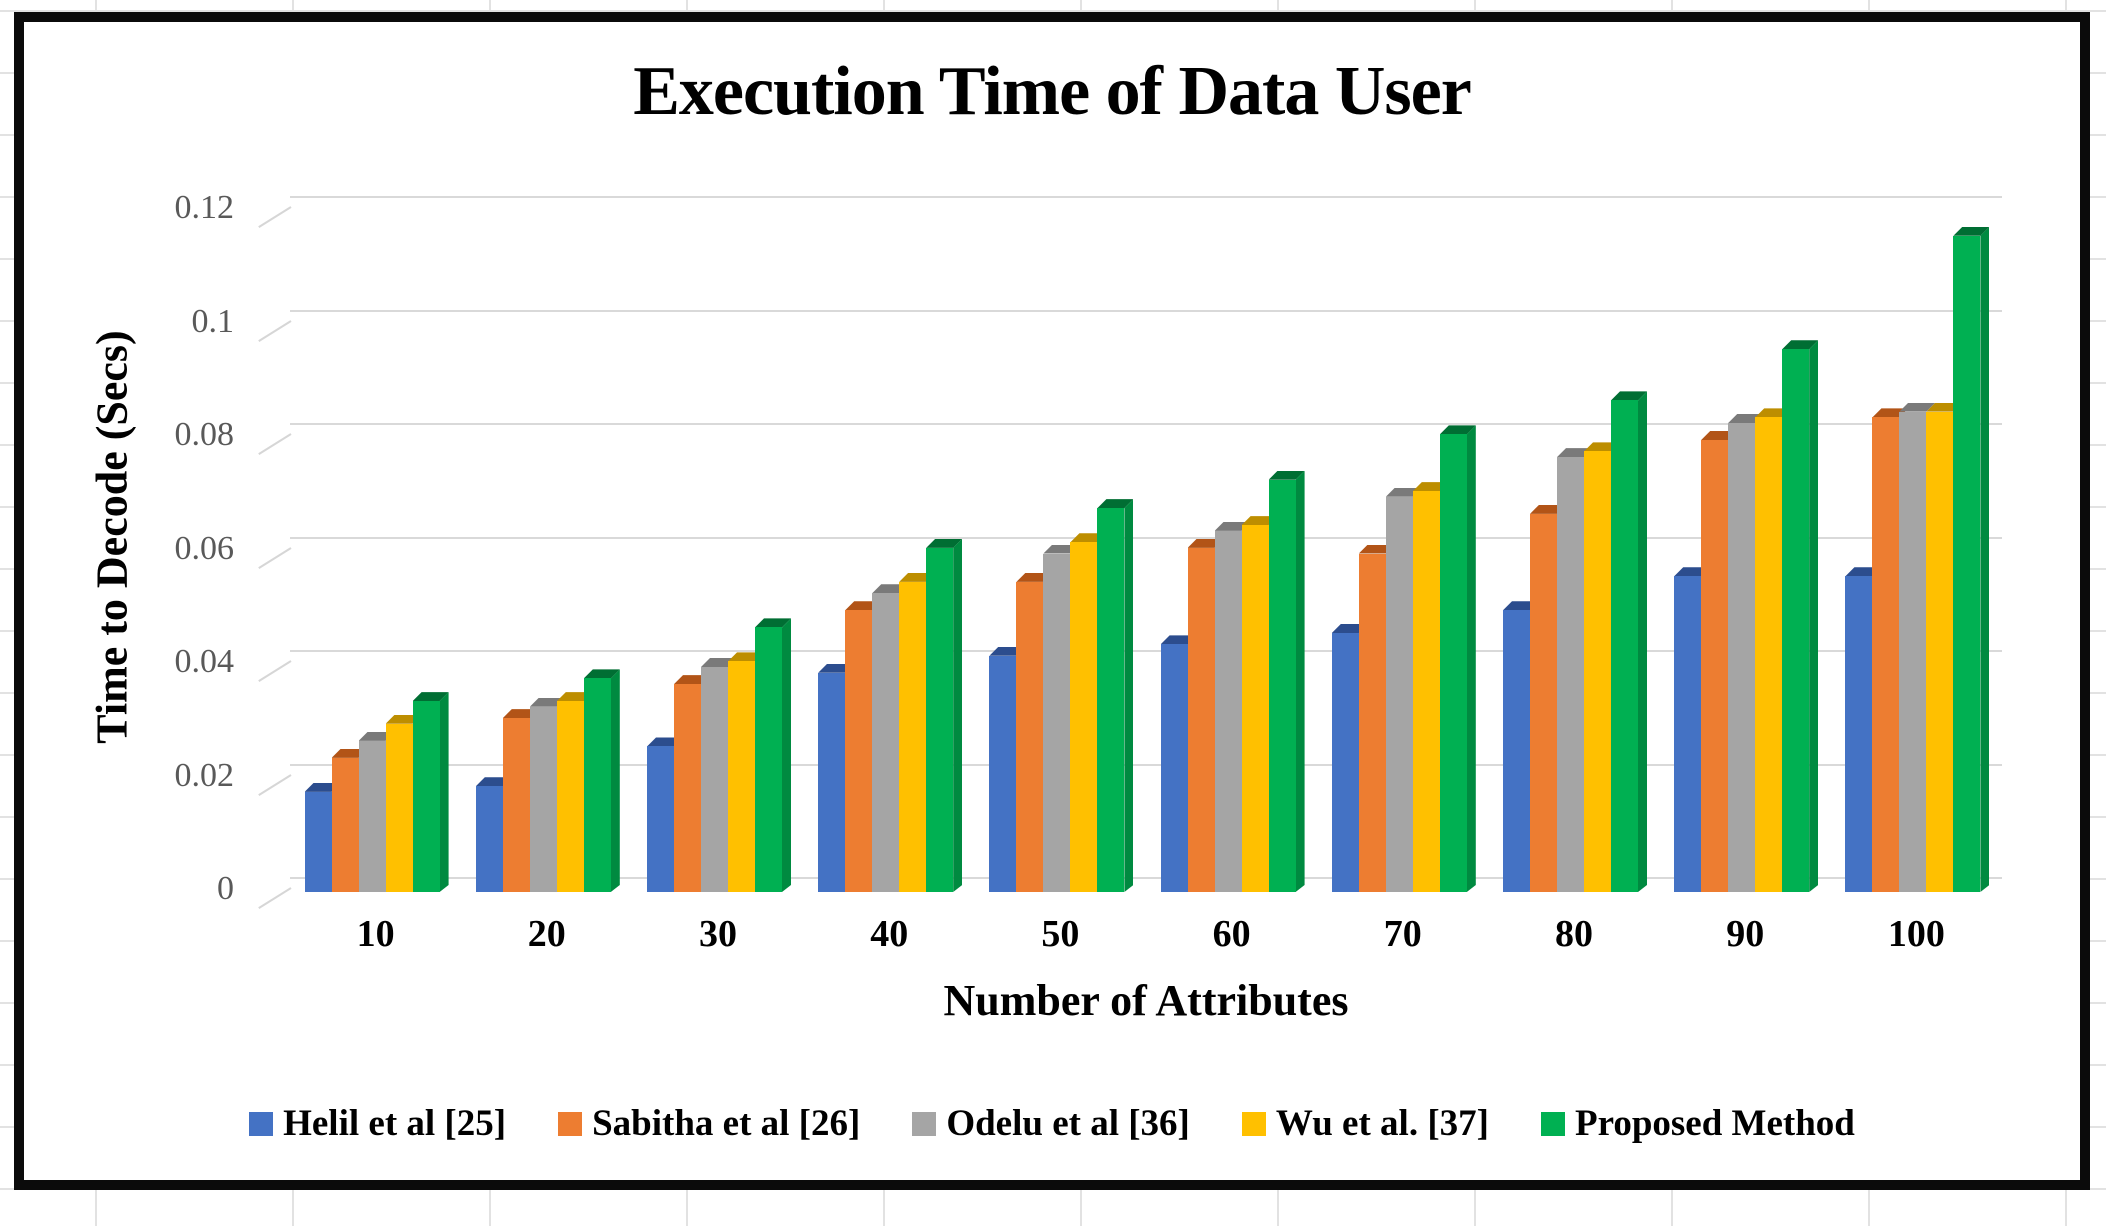 The height and width of the screenshot is (1226, 2106). I want to click on legend-label: Proposed Method, so click(1714, 1123).